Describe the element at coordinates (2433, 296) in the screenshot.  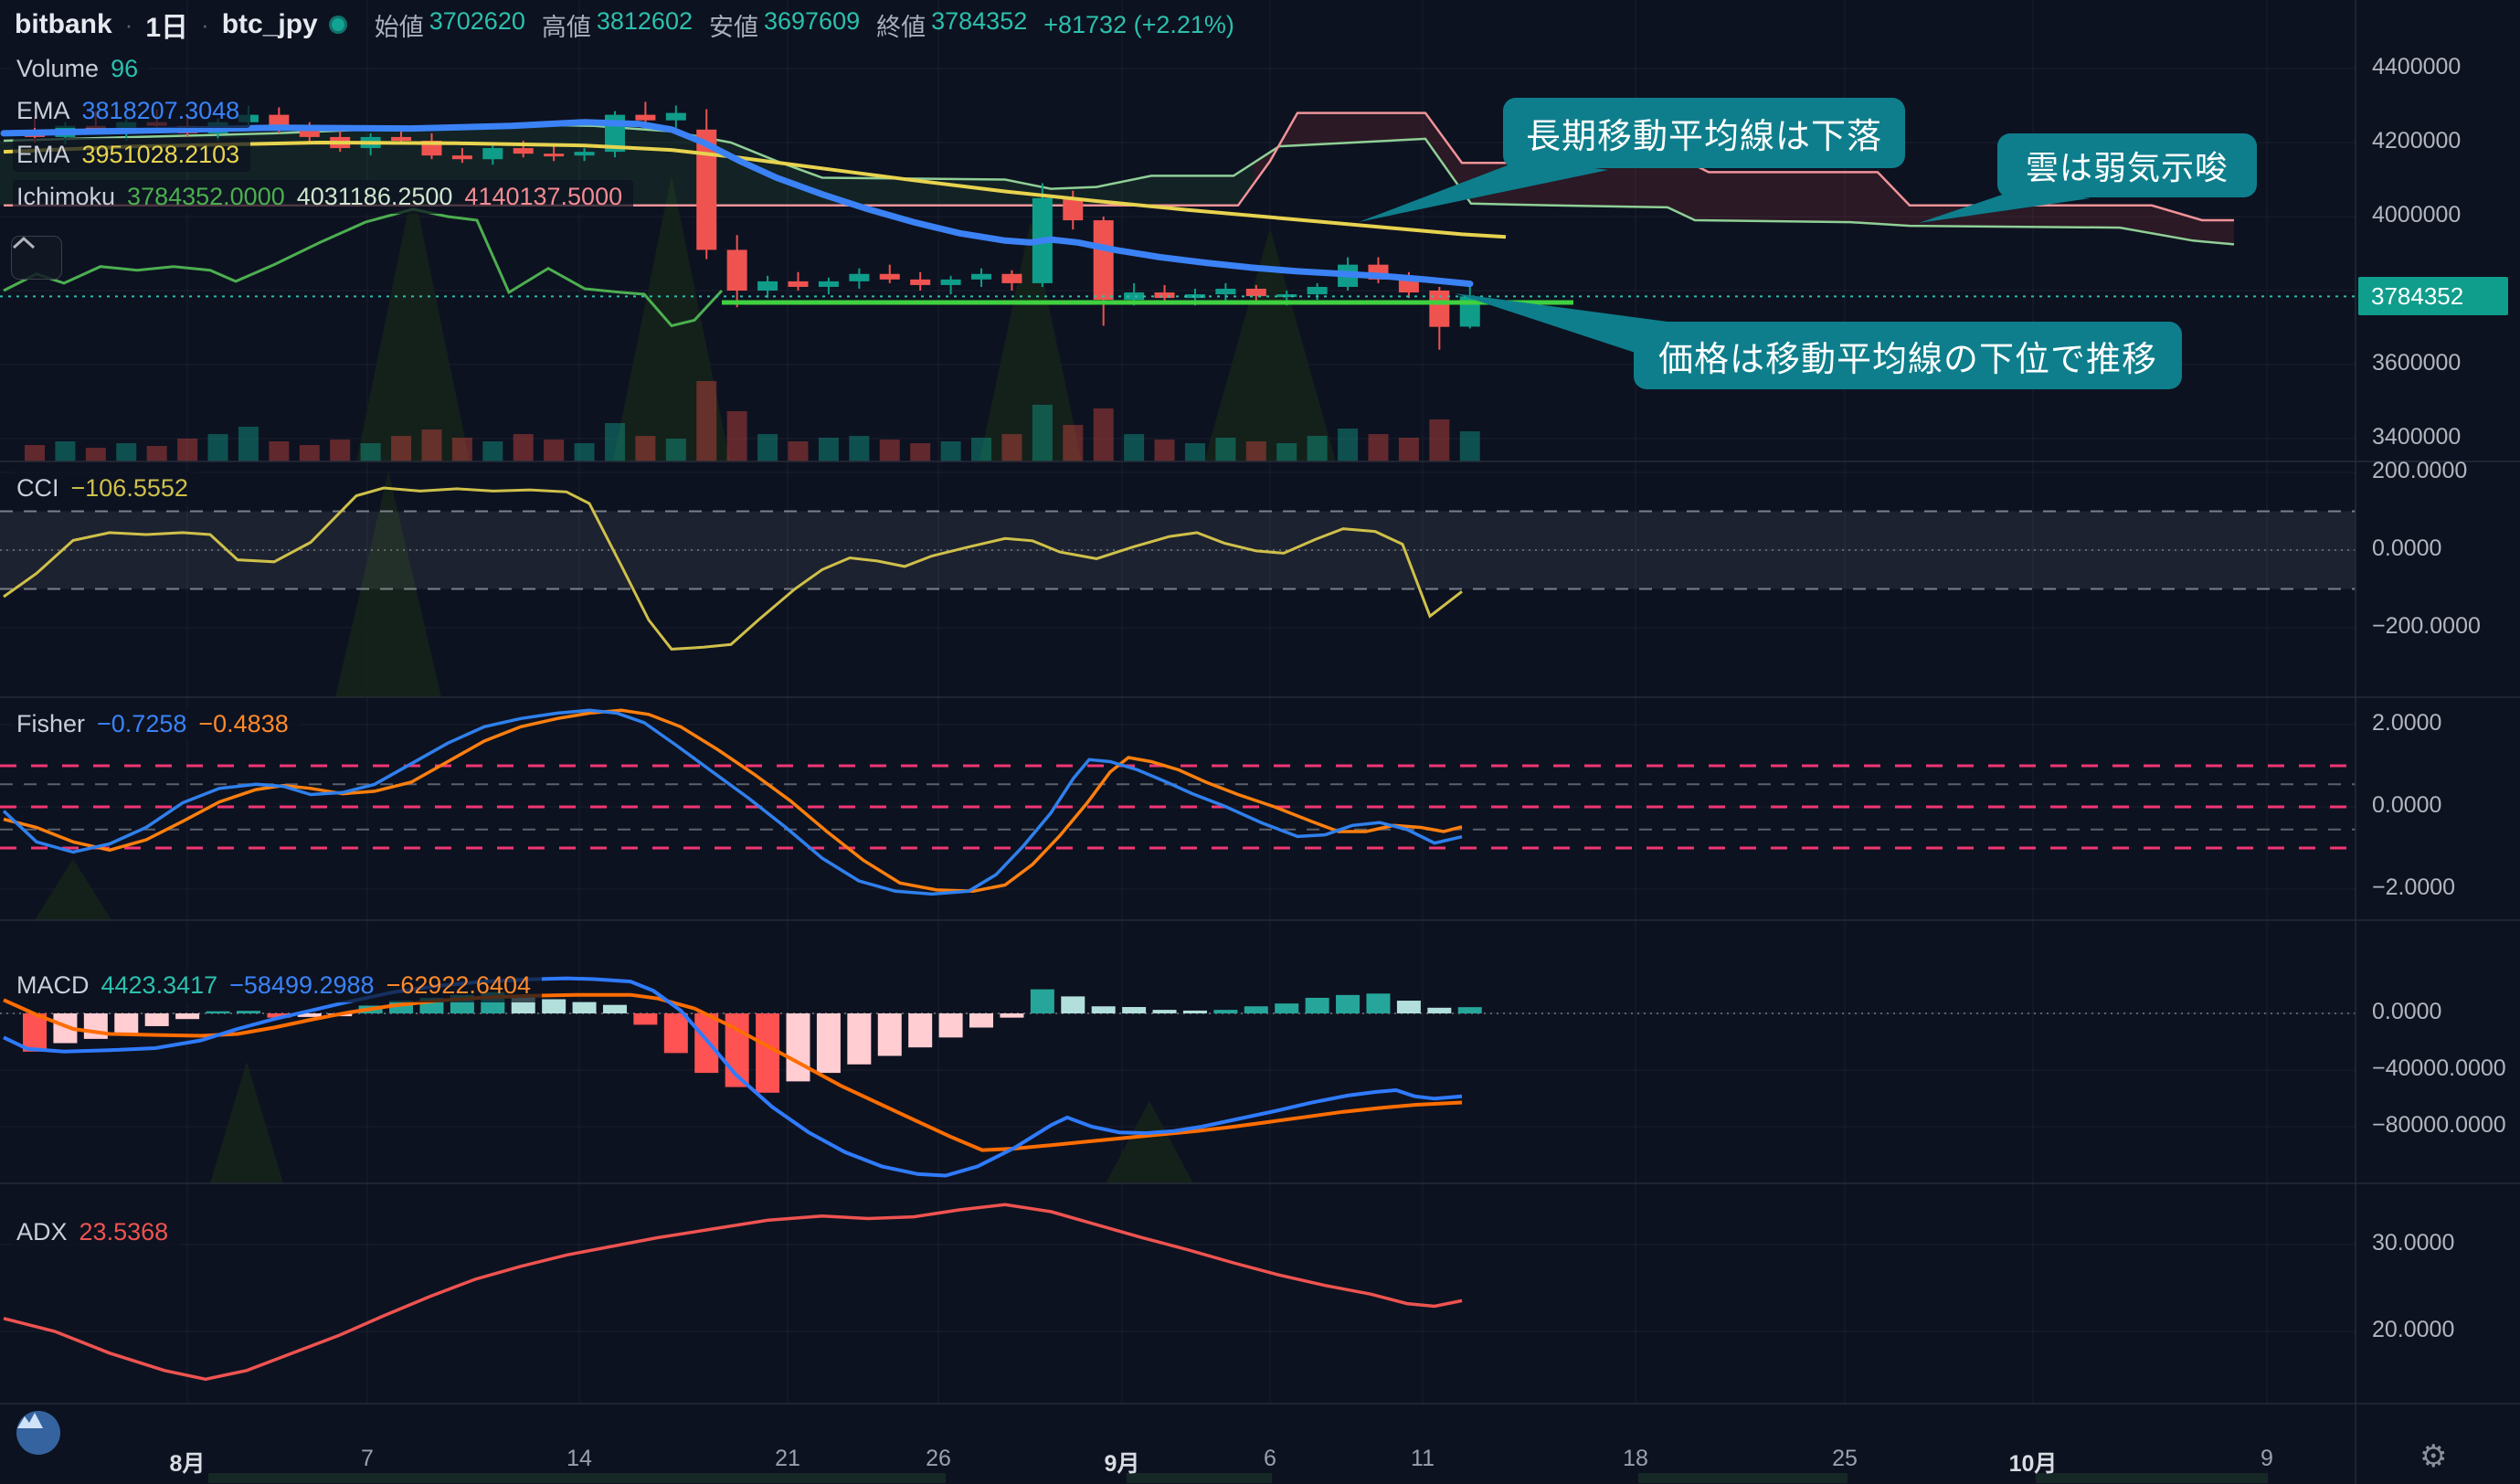
I see `last-price-badge: 3784352` at that location.